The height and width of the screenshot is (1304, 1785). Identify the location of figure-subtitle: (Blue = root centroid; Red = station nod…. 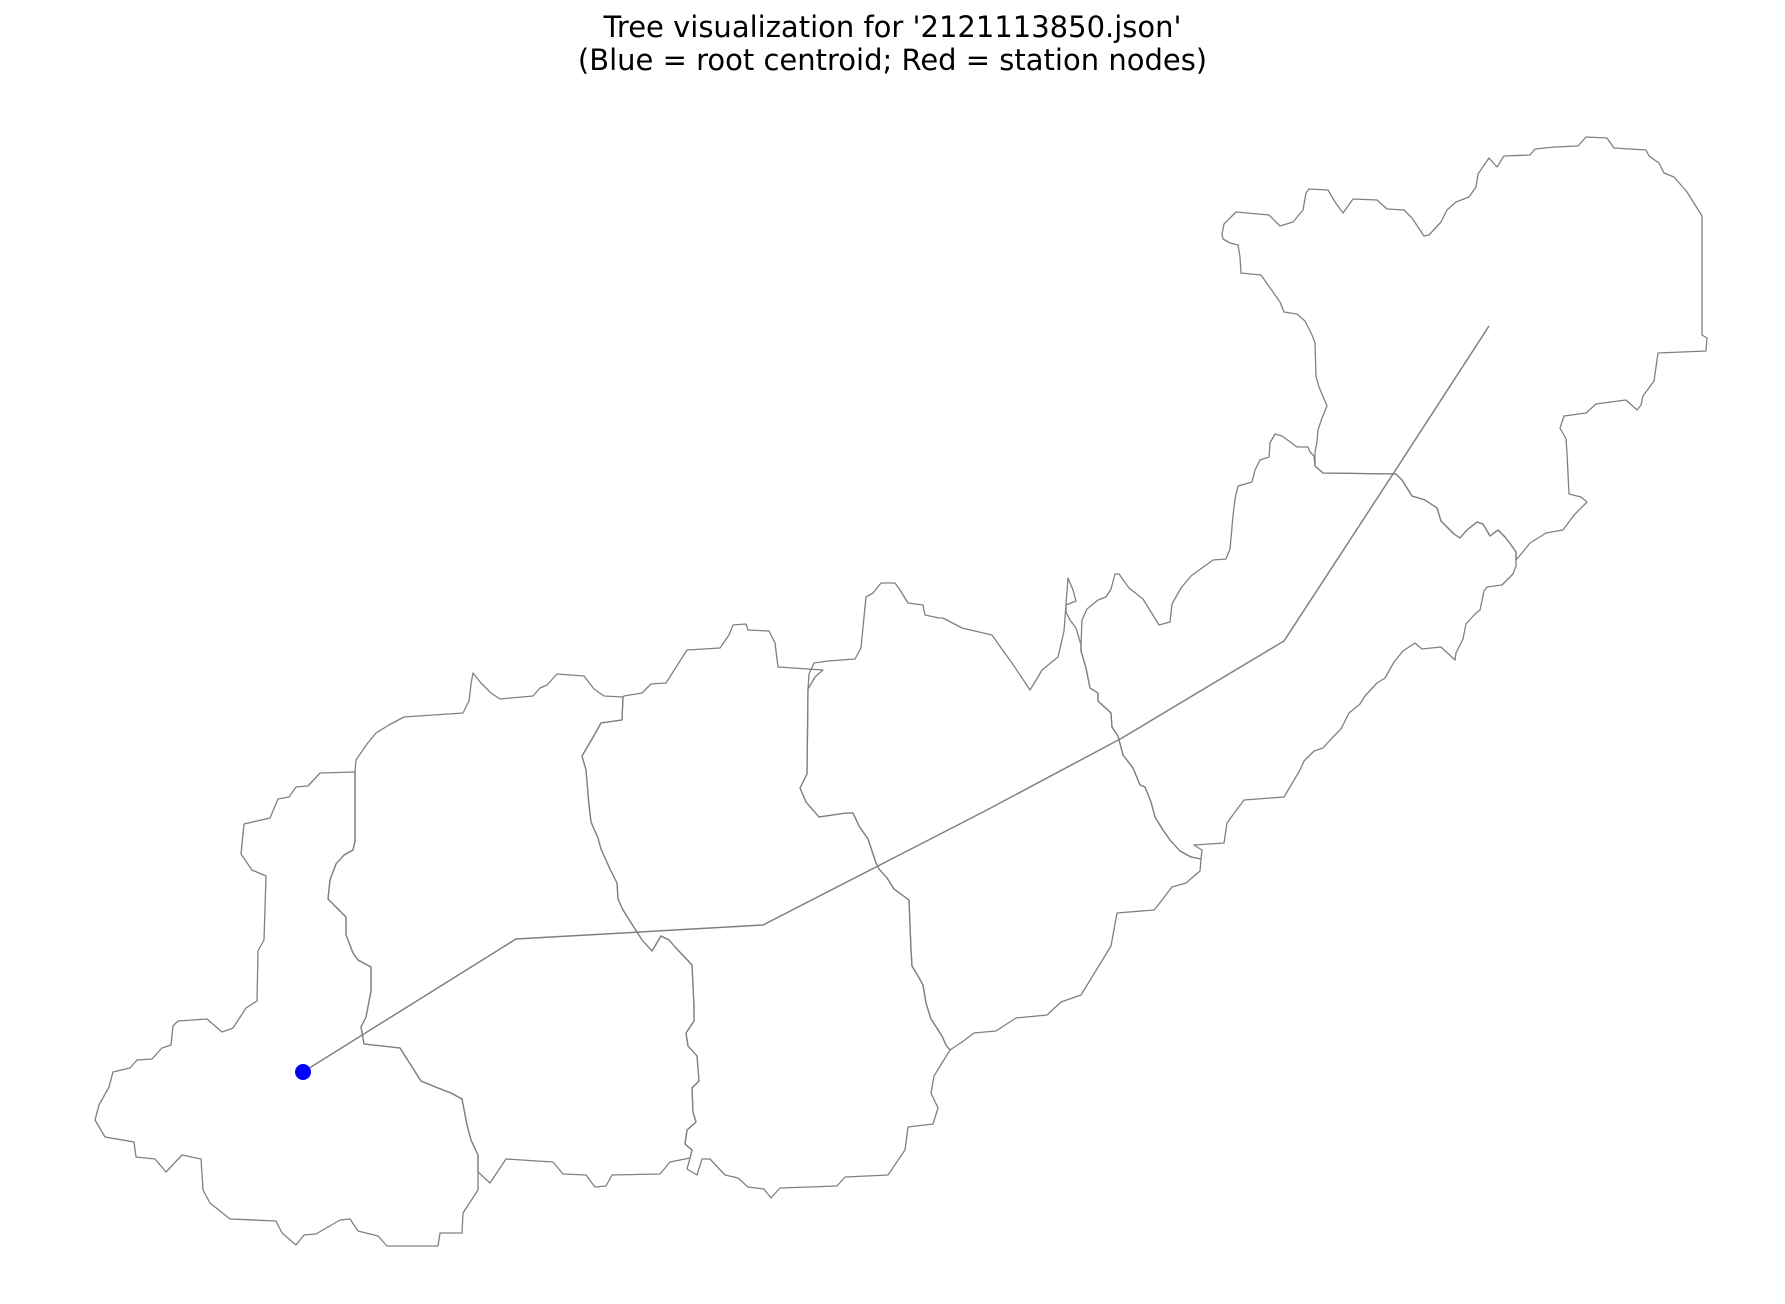
(892, 60).